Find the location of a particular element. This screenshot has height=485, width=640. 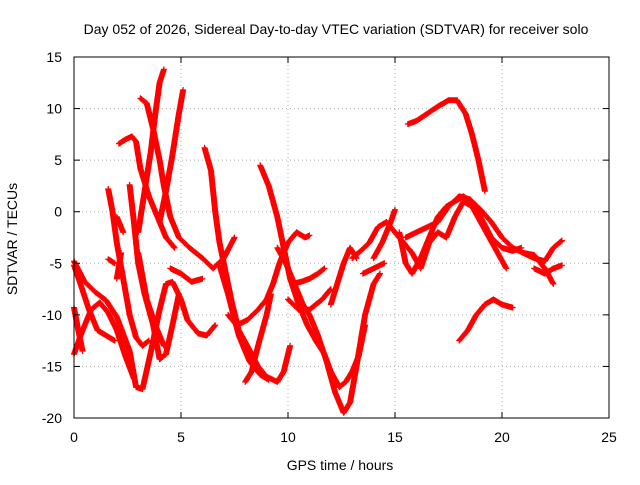

x-tick-label: 10 is located at coordinates (288, 437).